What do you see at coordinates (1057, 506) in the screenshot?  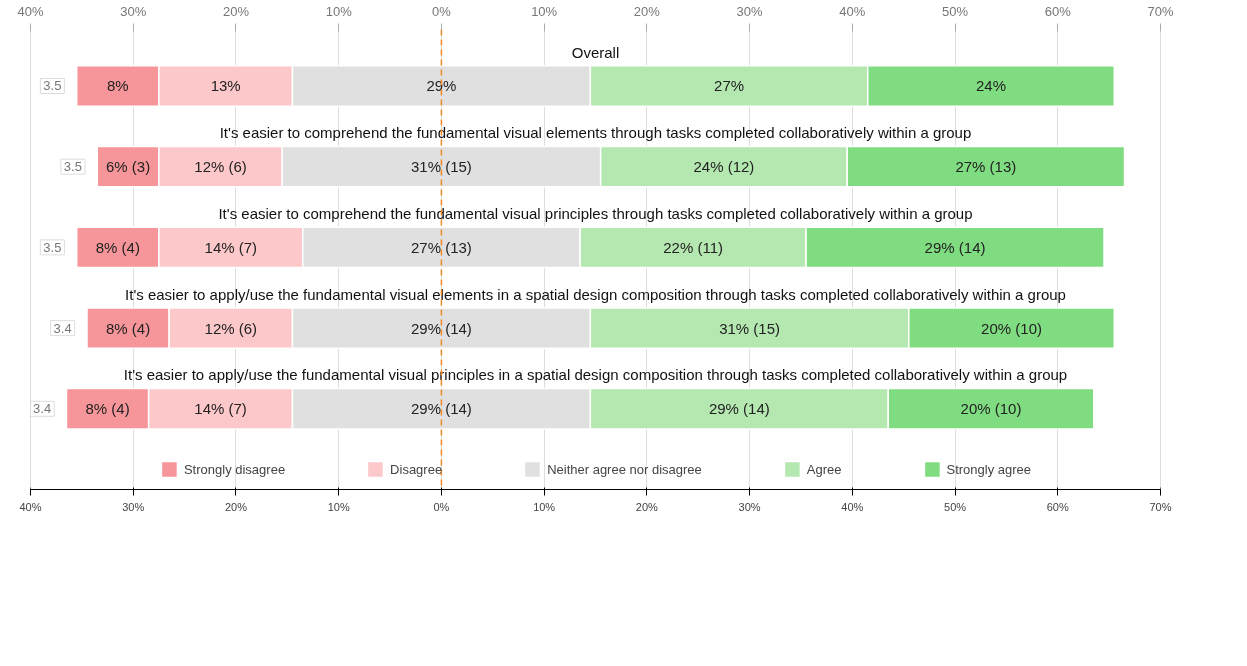 I see `x-tick-label: 60%` at bounding box center [1057, 506].